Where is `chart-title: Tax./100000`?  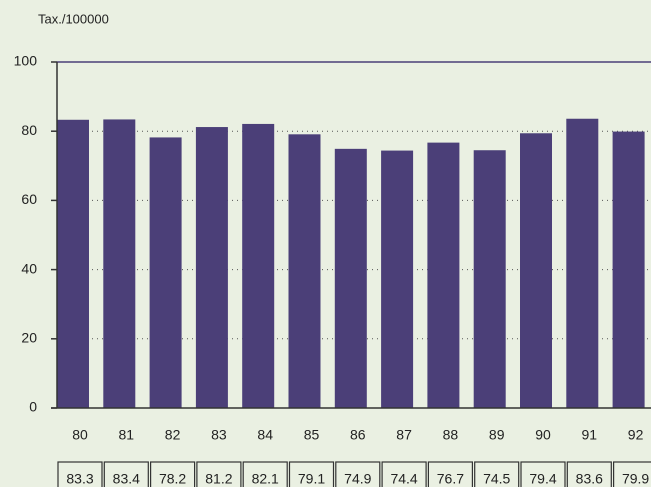 chart-title: Tax./100000 is located at coordinates (73, 18).